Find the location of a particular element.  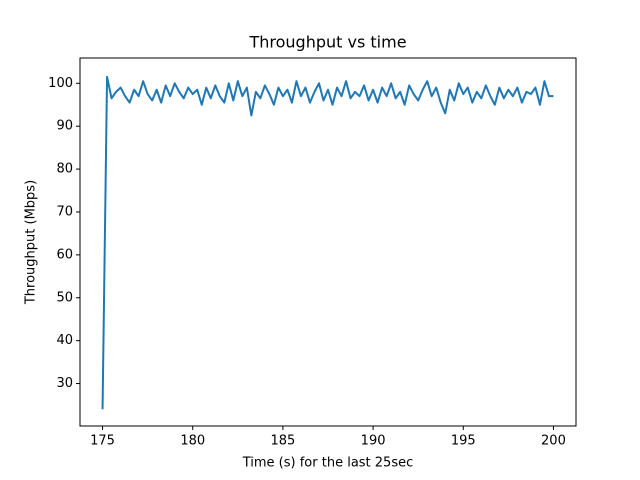

y-tick-label: 60 is located at coordinates (64, 254).